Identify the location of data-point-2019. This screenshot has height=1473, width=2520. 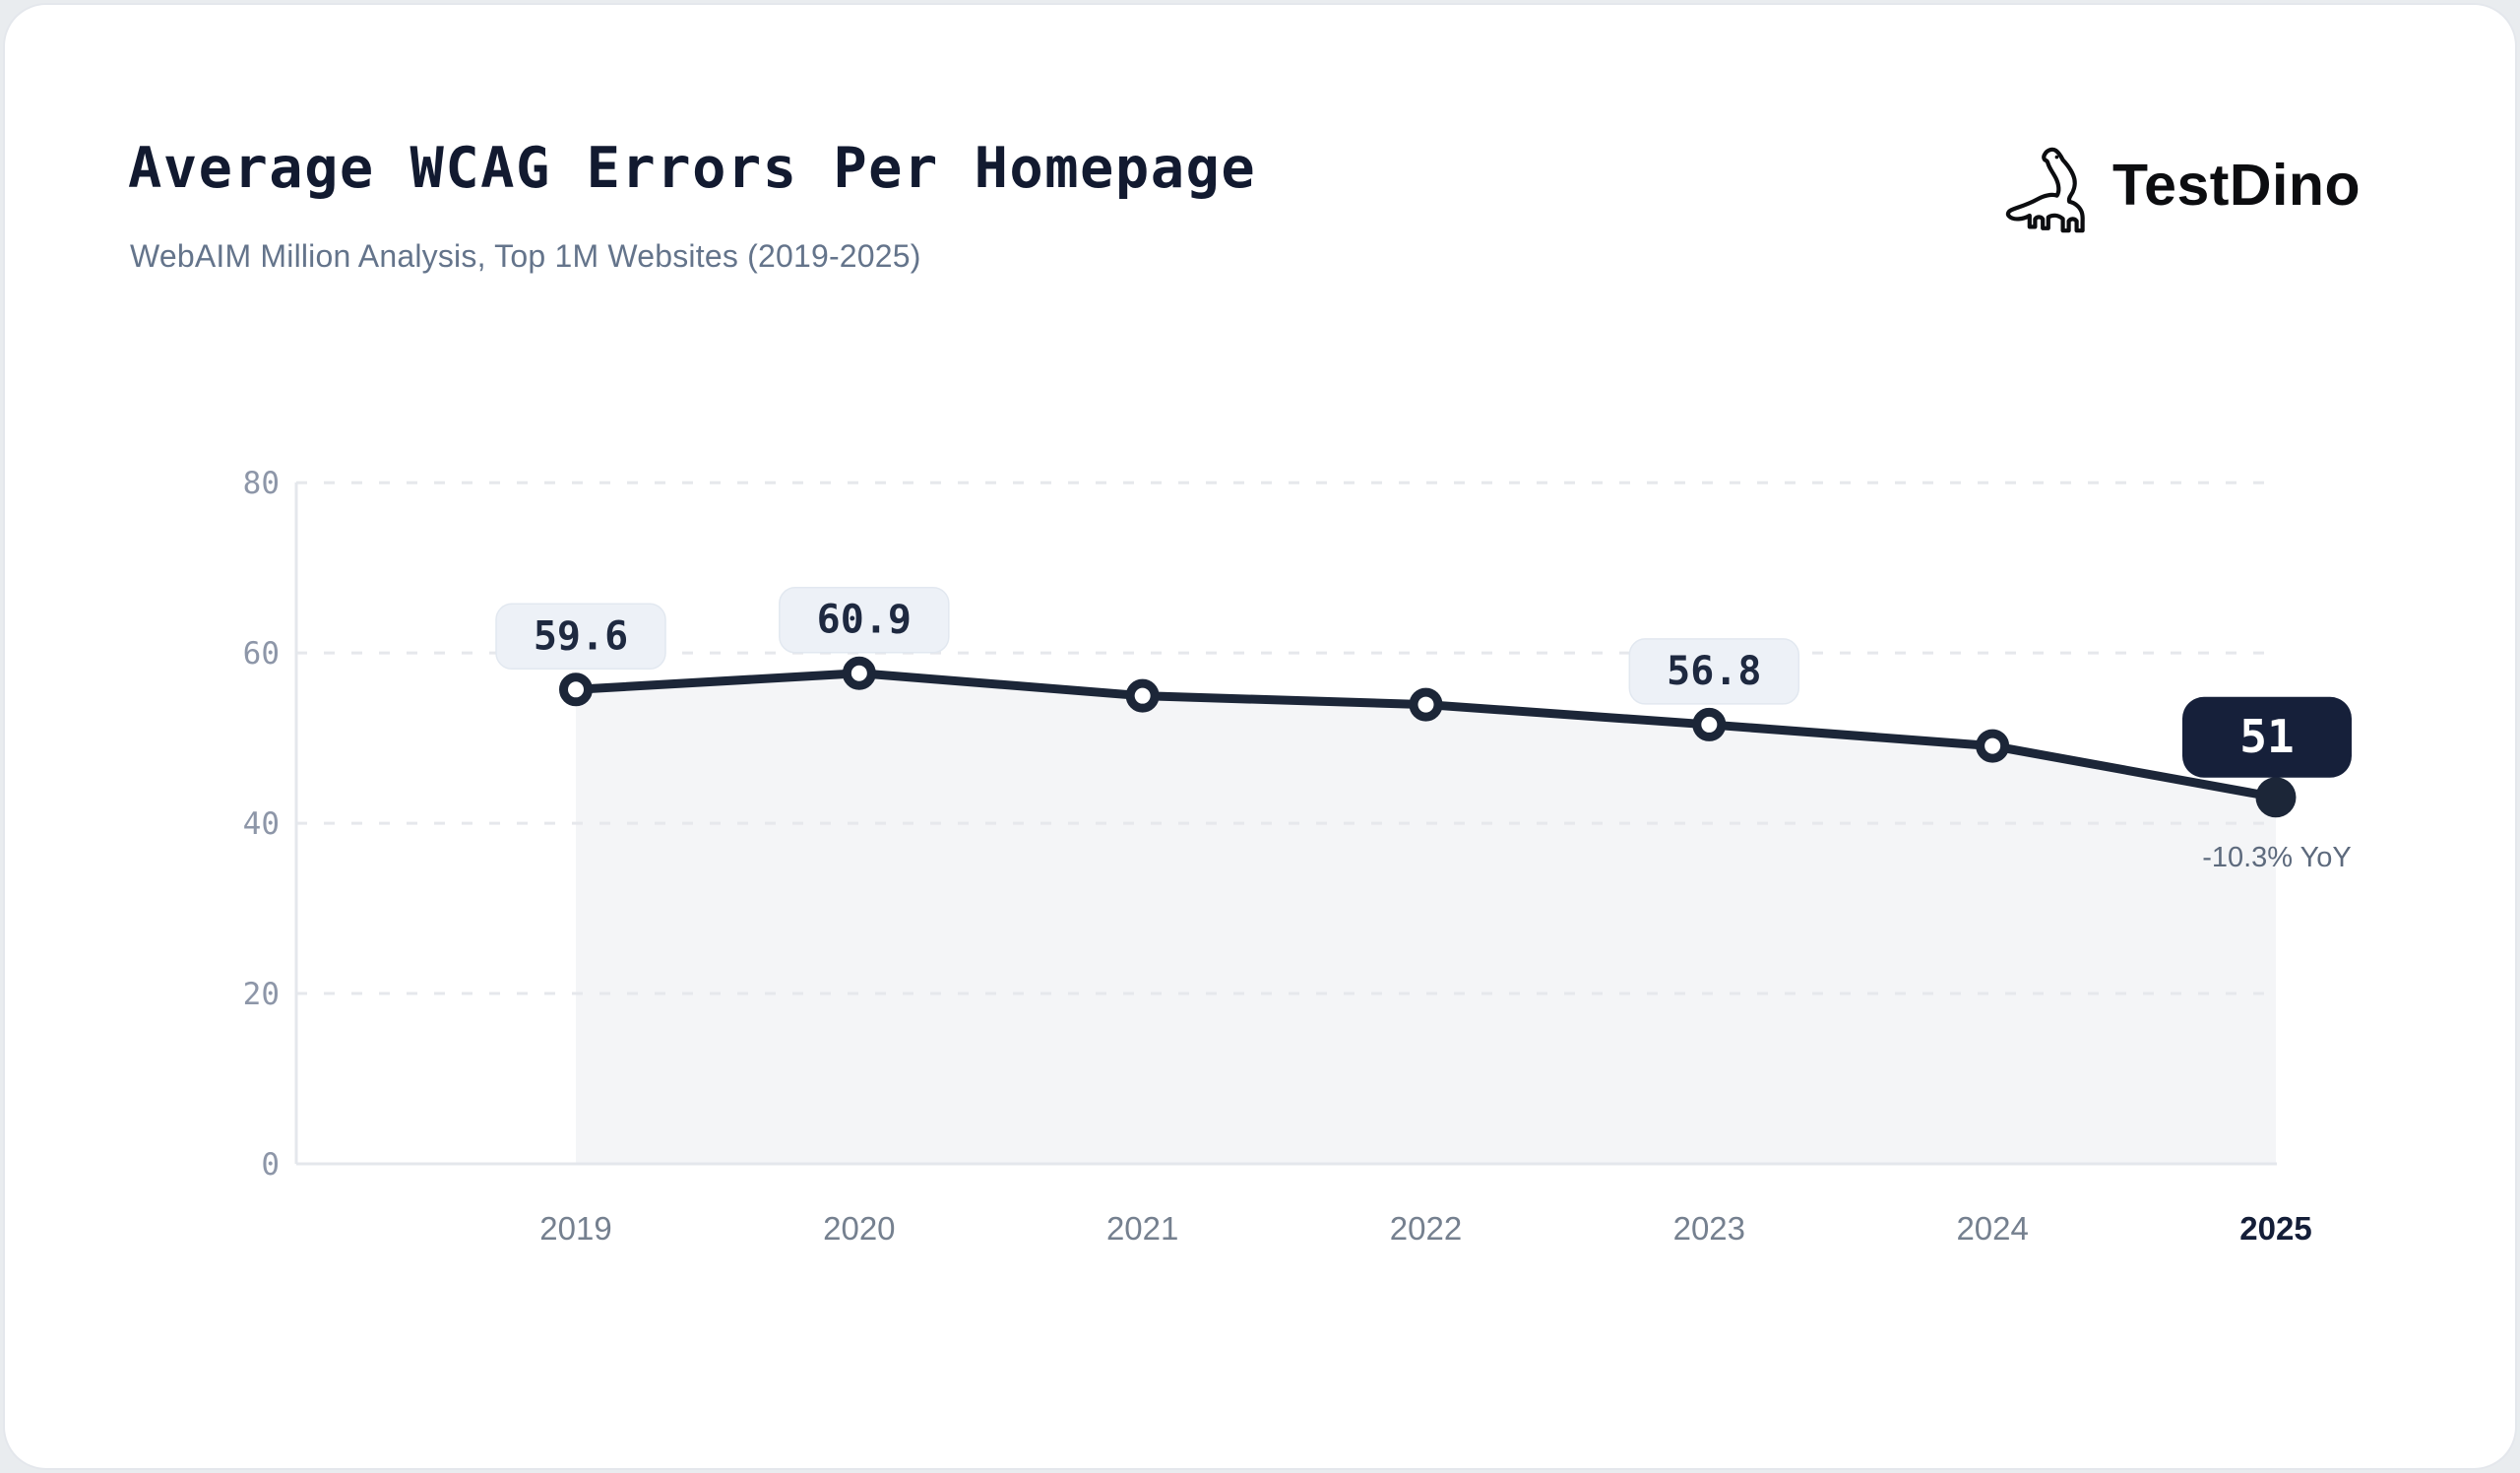
(576, 689).